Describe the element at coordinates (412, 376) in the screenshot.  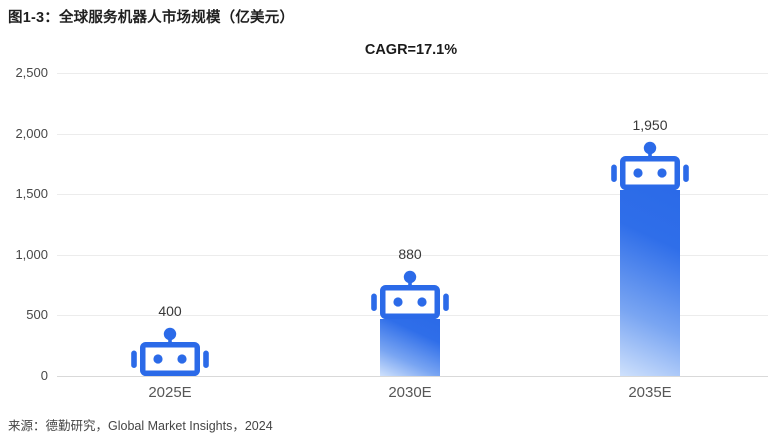
I see `x-axis-baseline` at that location.